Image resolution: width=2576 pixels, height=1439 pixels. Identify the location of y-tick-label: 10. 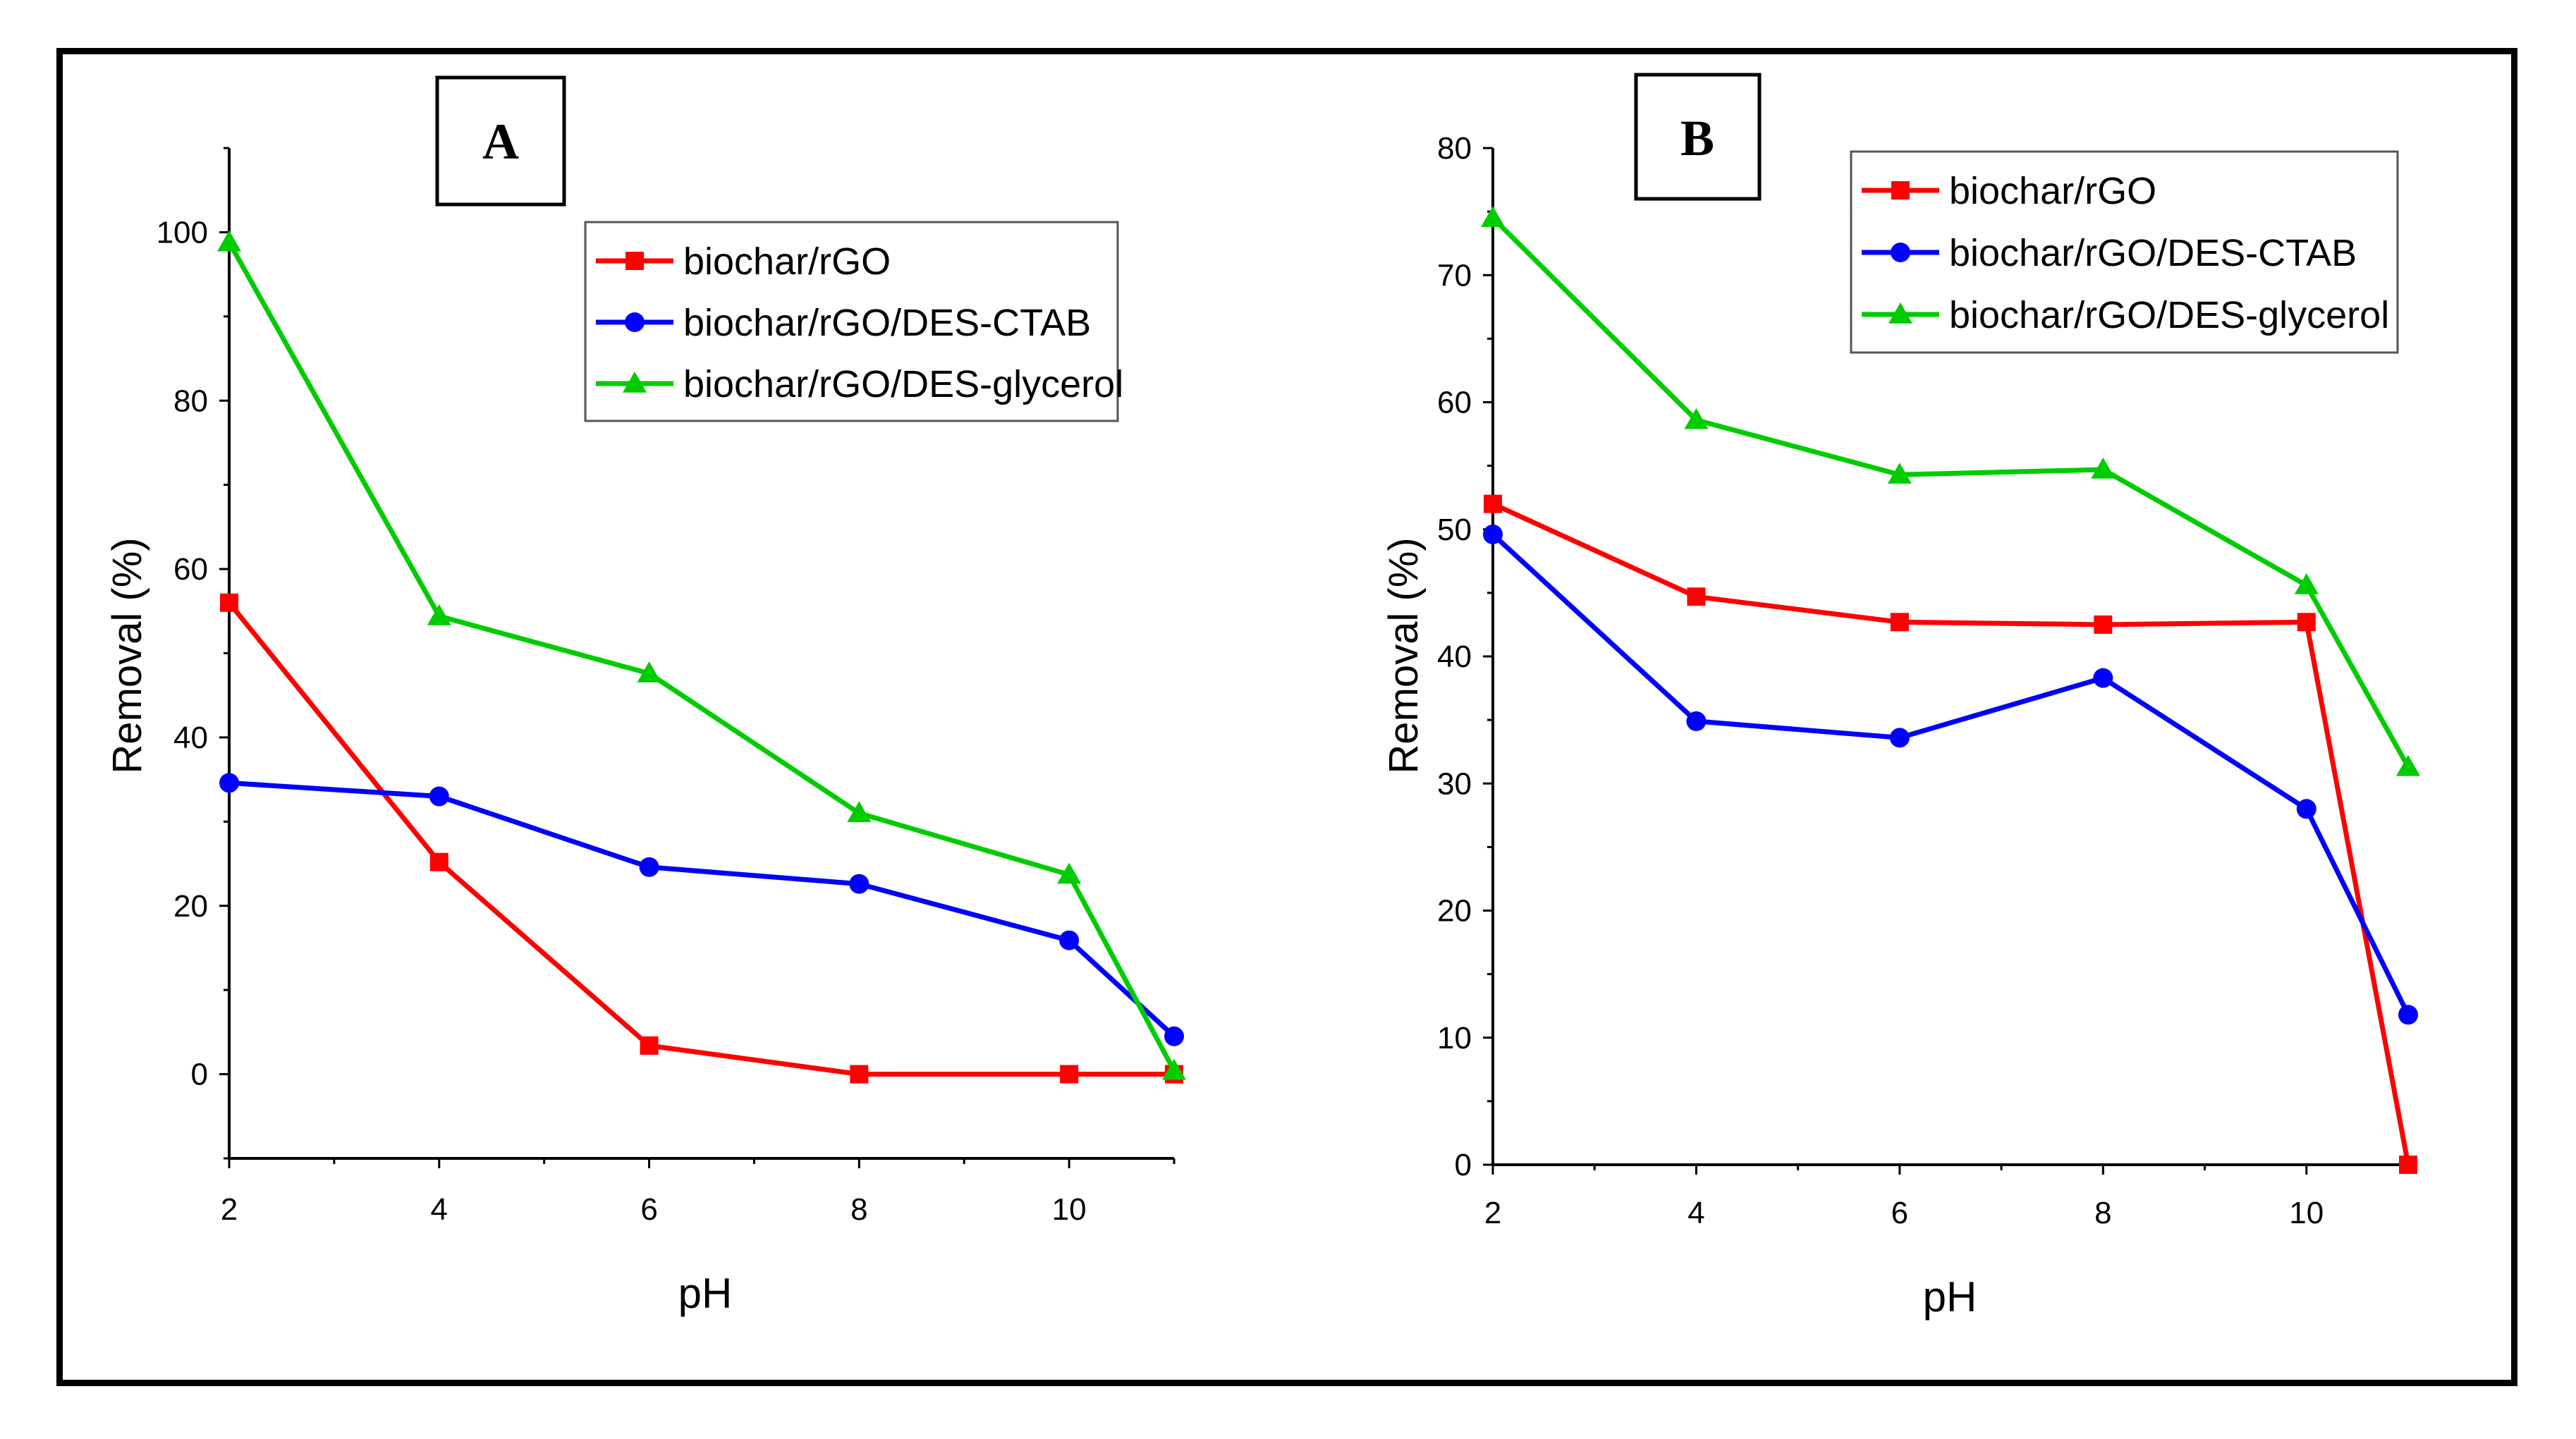
(1455, 1038).